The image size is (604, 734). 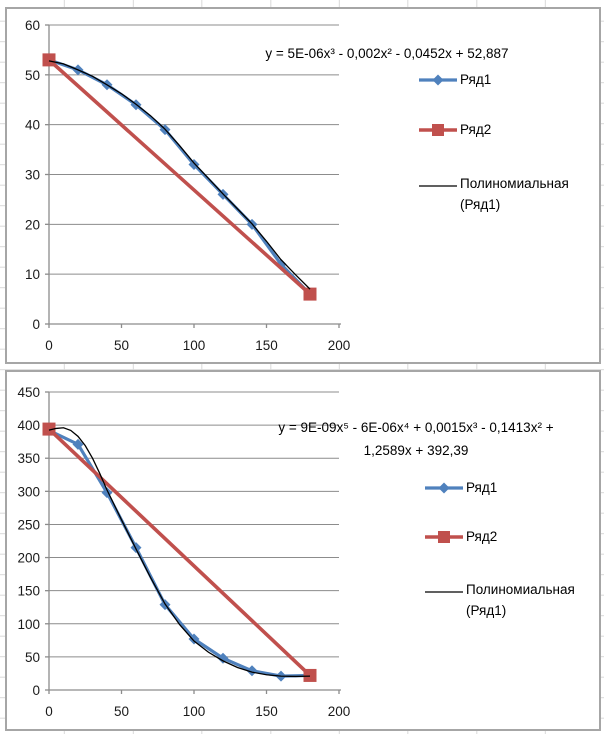 What do you see at coordinates (28, 458) in the screenshot?
I see `svg-text: 350` at bounding box center [28, 458].